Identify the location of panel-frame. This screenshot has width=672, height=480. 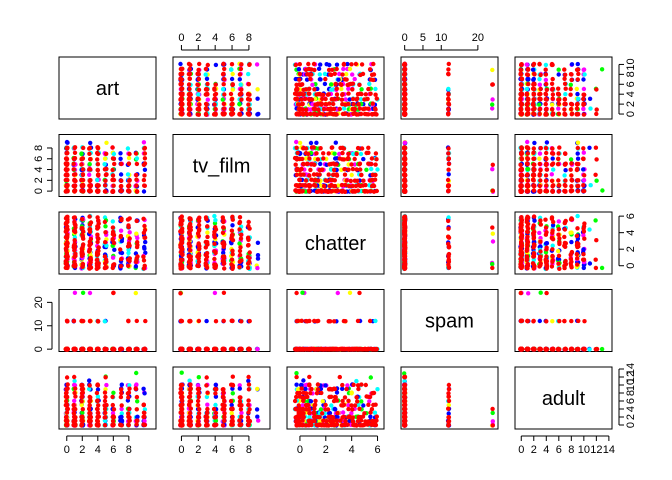
(335, 88).